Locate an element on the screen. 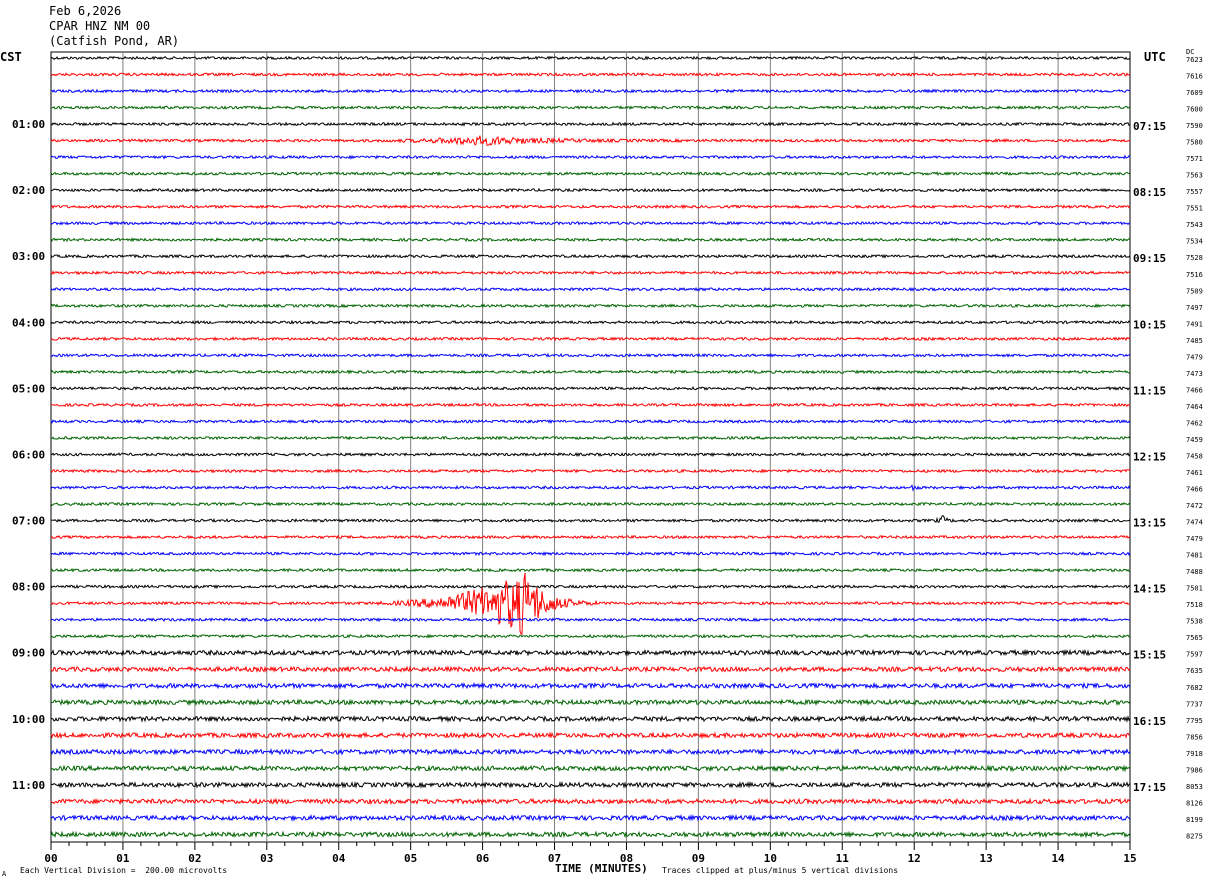 This screenshot has width=1210, height=886. dc-offset-label: 7609 is located at coordinates (1194, 93).